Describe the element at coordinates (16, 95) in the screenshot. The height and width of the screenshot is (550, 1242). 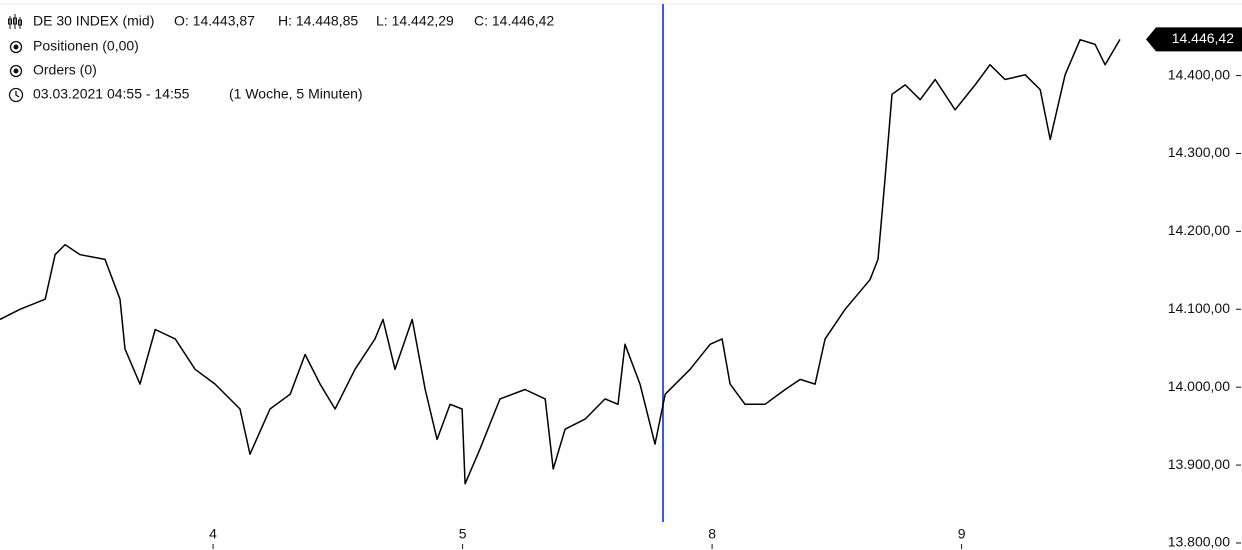
I see `clock-icon` at that location.